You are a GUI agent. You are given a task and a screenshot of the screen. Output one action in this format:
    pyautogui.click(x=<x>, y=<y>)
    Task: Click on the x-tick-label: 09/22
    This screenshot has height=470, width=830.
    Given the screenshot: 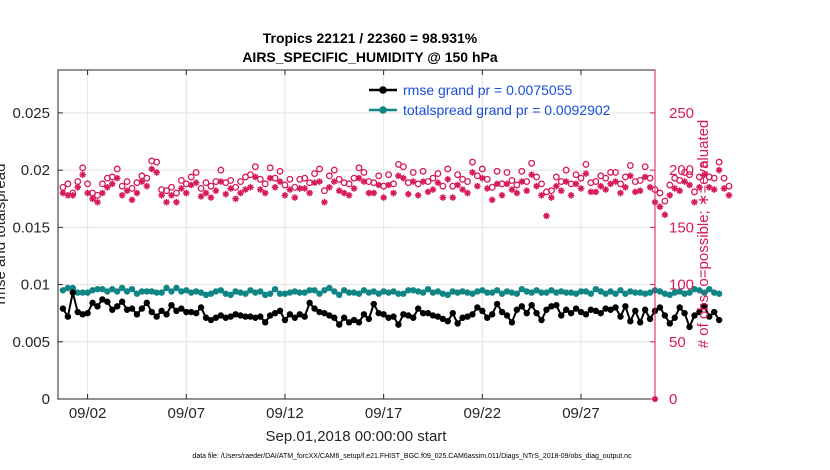 What is the action you would take?
    pyautogui.click(x=483, y=413)
    